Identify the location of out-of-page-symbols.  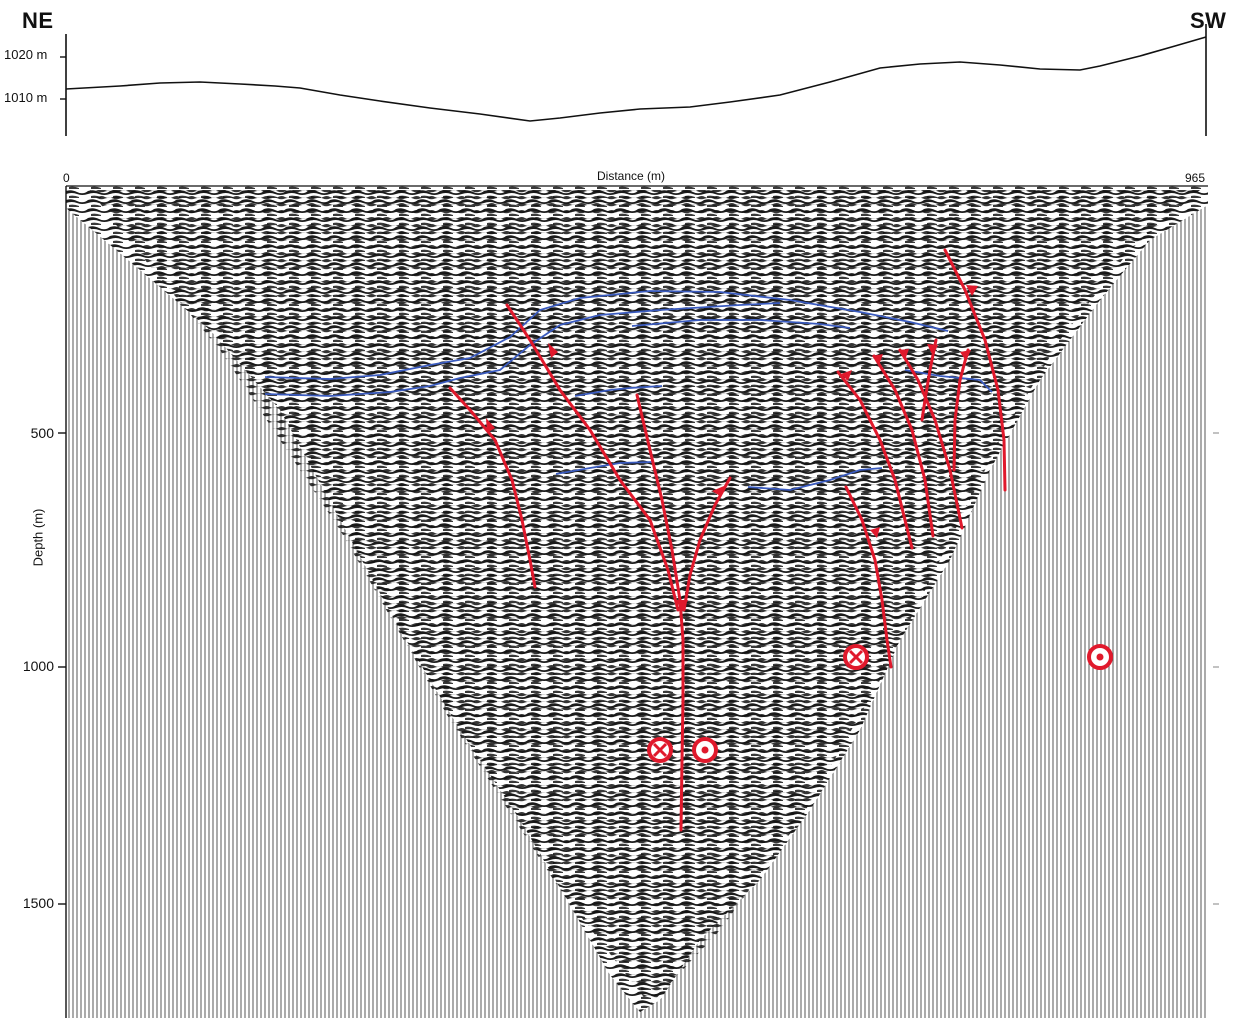
(902, 703).